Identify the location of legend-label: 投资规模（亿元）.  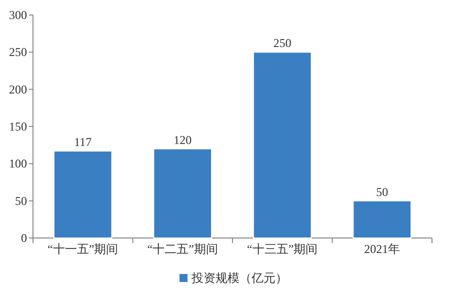
(239, 278).